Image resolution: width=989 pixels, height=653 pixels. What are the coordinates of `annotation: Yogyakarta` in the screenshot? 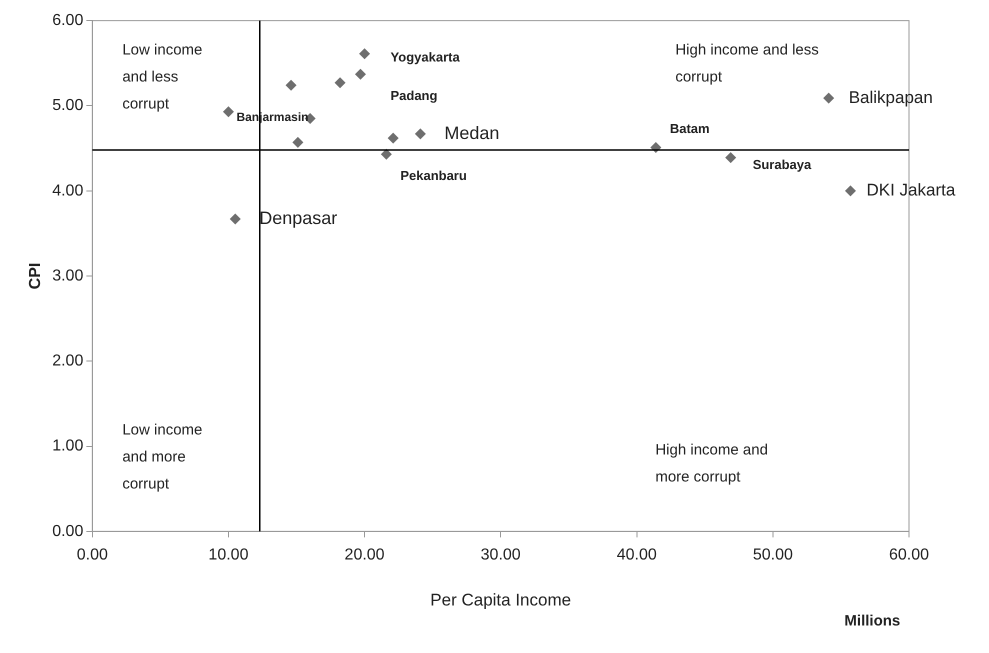 It's located at (425, 56).